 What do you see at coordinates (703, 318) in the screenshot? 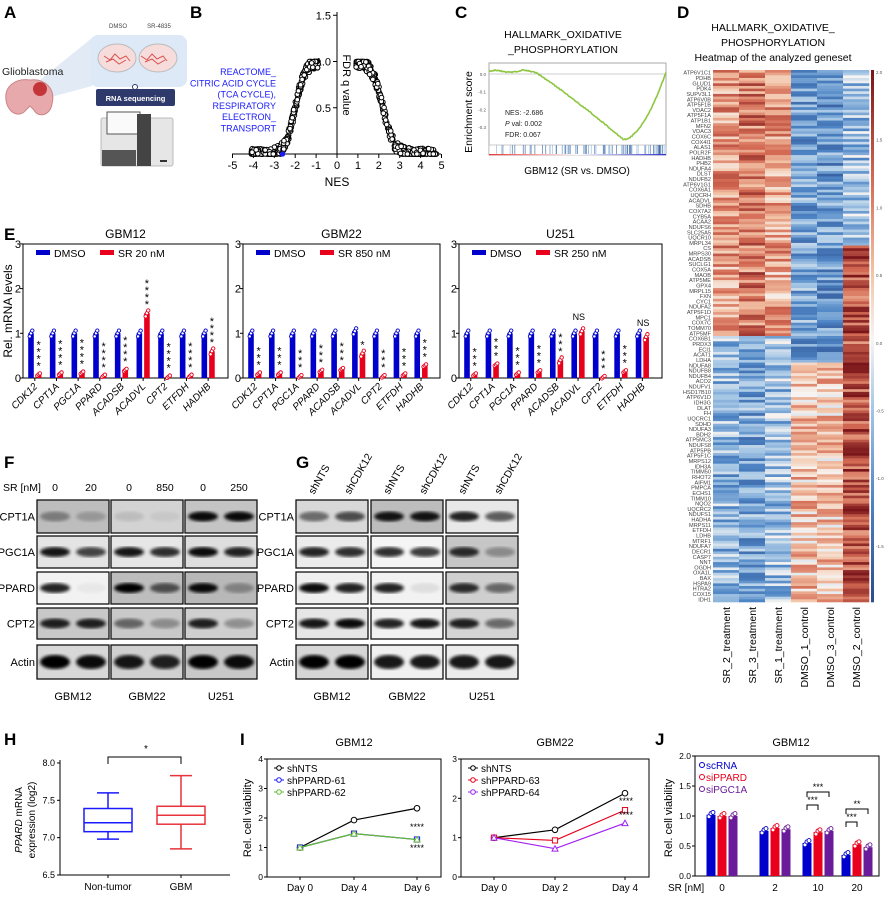
I see `gene-label: MPC1` at bounding box center [703, 318].